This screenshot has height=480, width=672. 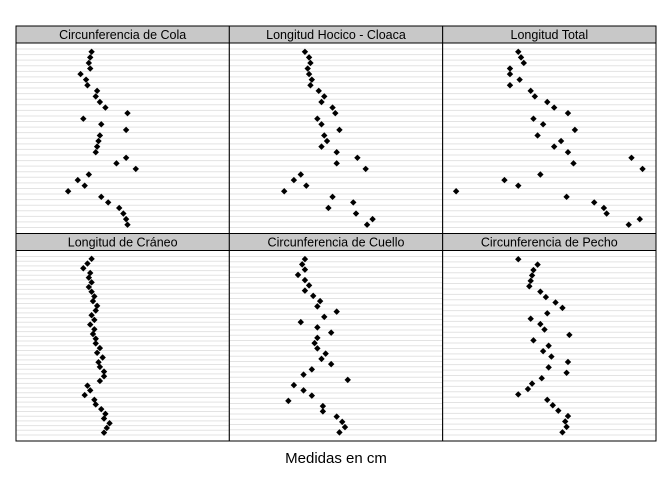 What do you see at coordinates (549, 243) in the screenshot?
I see `panel-title: Circunferencia de Pecho` at bounding box center [549, 243].